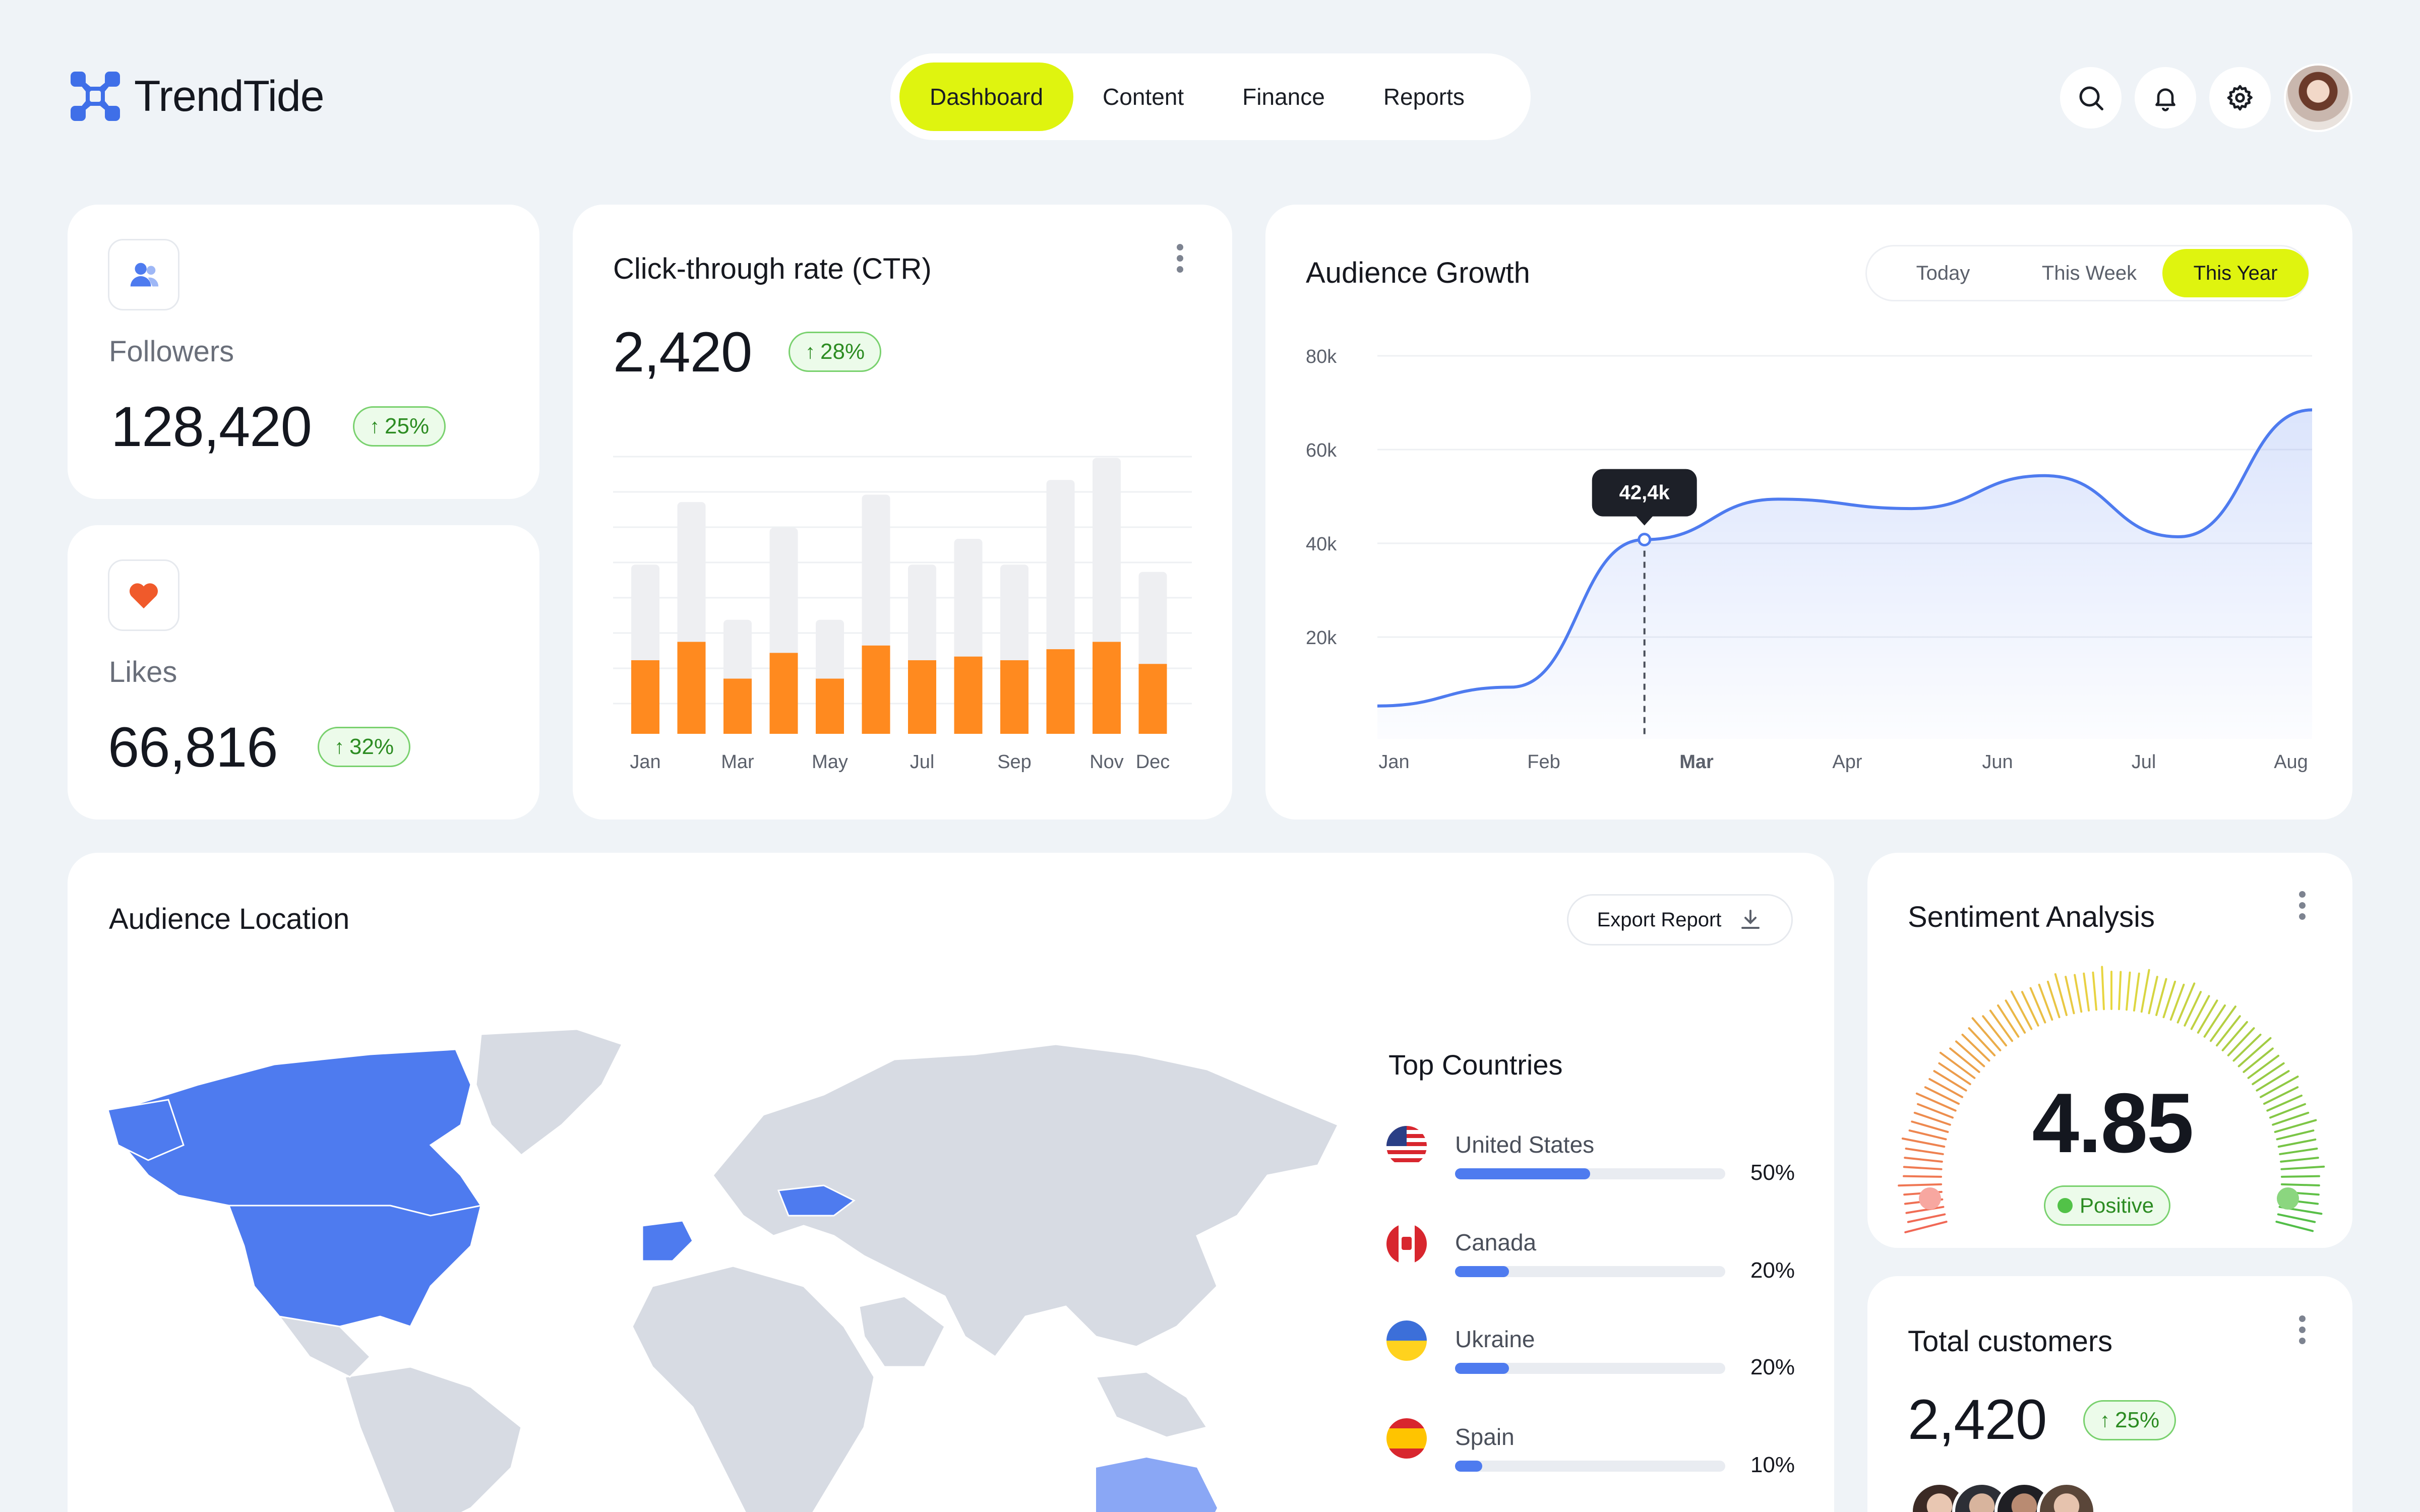 Image resolution: width=2420 pixels, height=1512 pixels. Describe the element at coordinates (2302, 1329) in the screenshot. I see `total-customers-more-button` at that location.